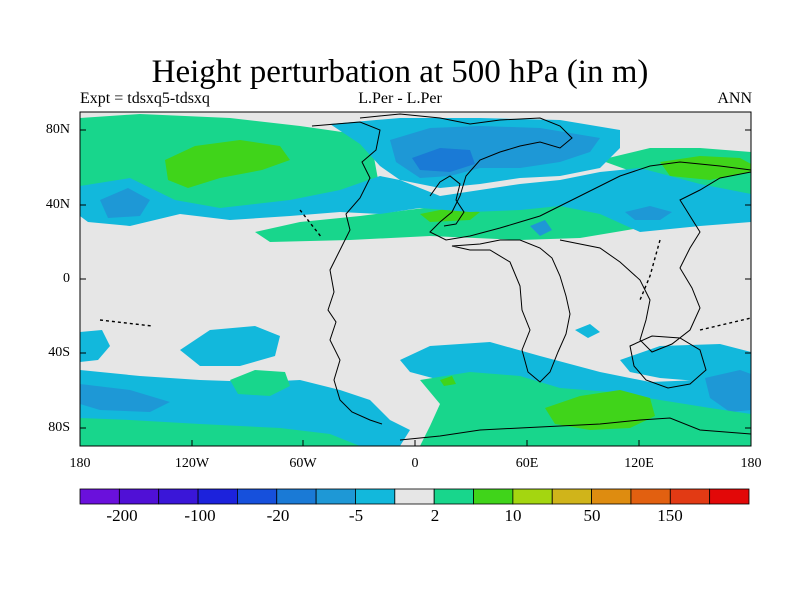  Describe the element at coordinates (80, 463) in the screenshot. I see `lon-label-180w: 180` at that location.